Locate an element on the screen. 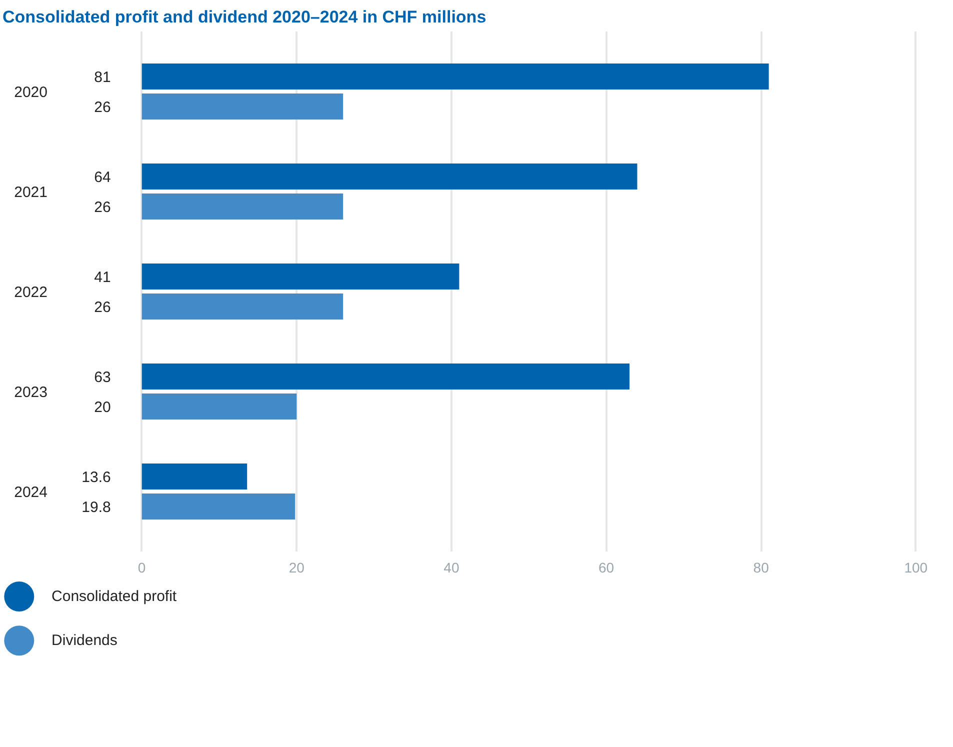  chart-title: Consolidated profit and dividend 2020–2024 in CHF millions is located at coordinates (244, 17).